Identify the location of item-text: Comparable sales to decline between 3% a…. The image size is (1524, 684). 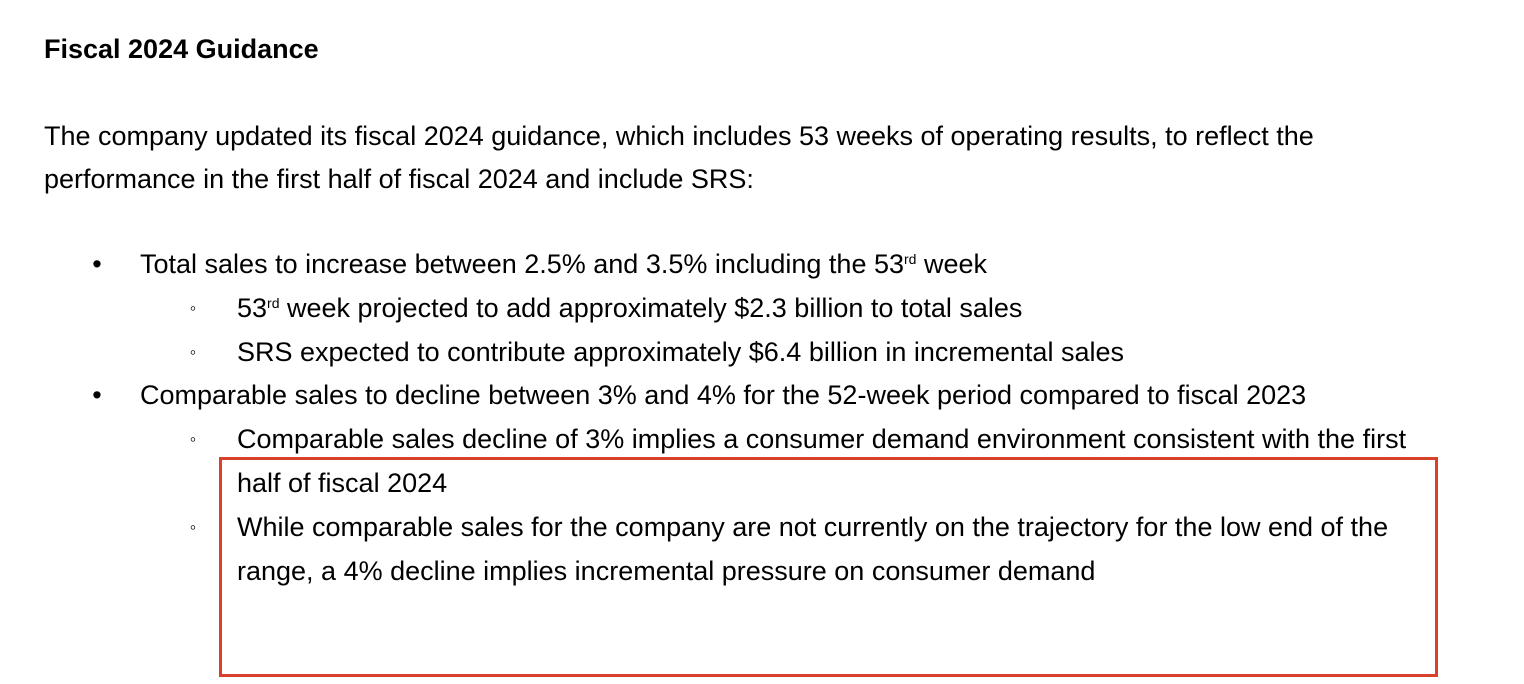
(770, 396).